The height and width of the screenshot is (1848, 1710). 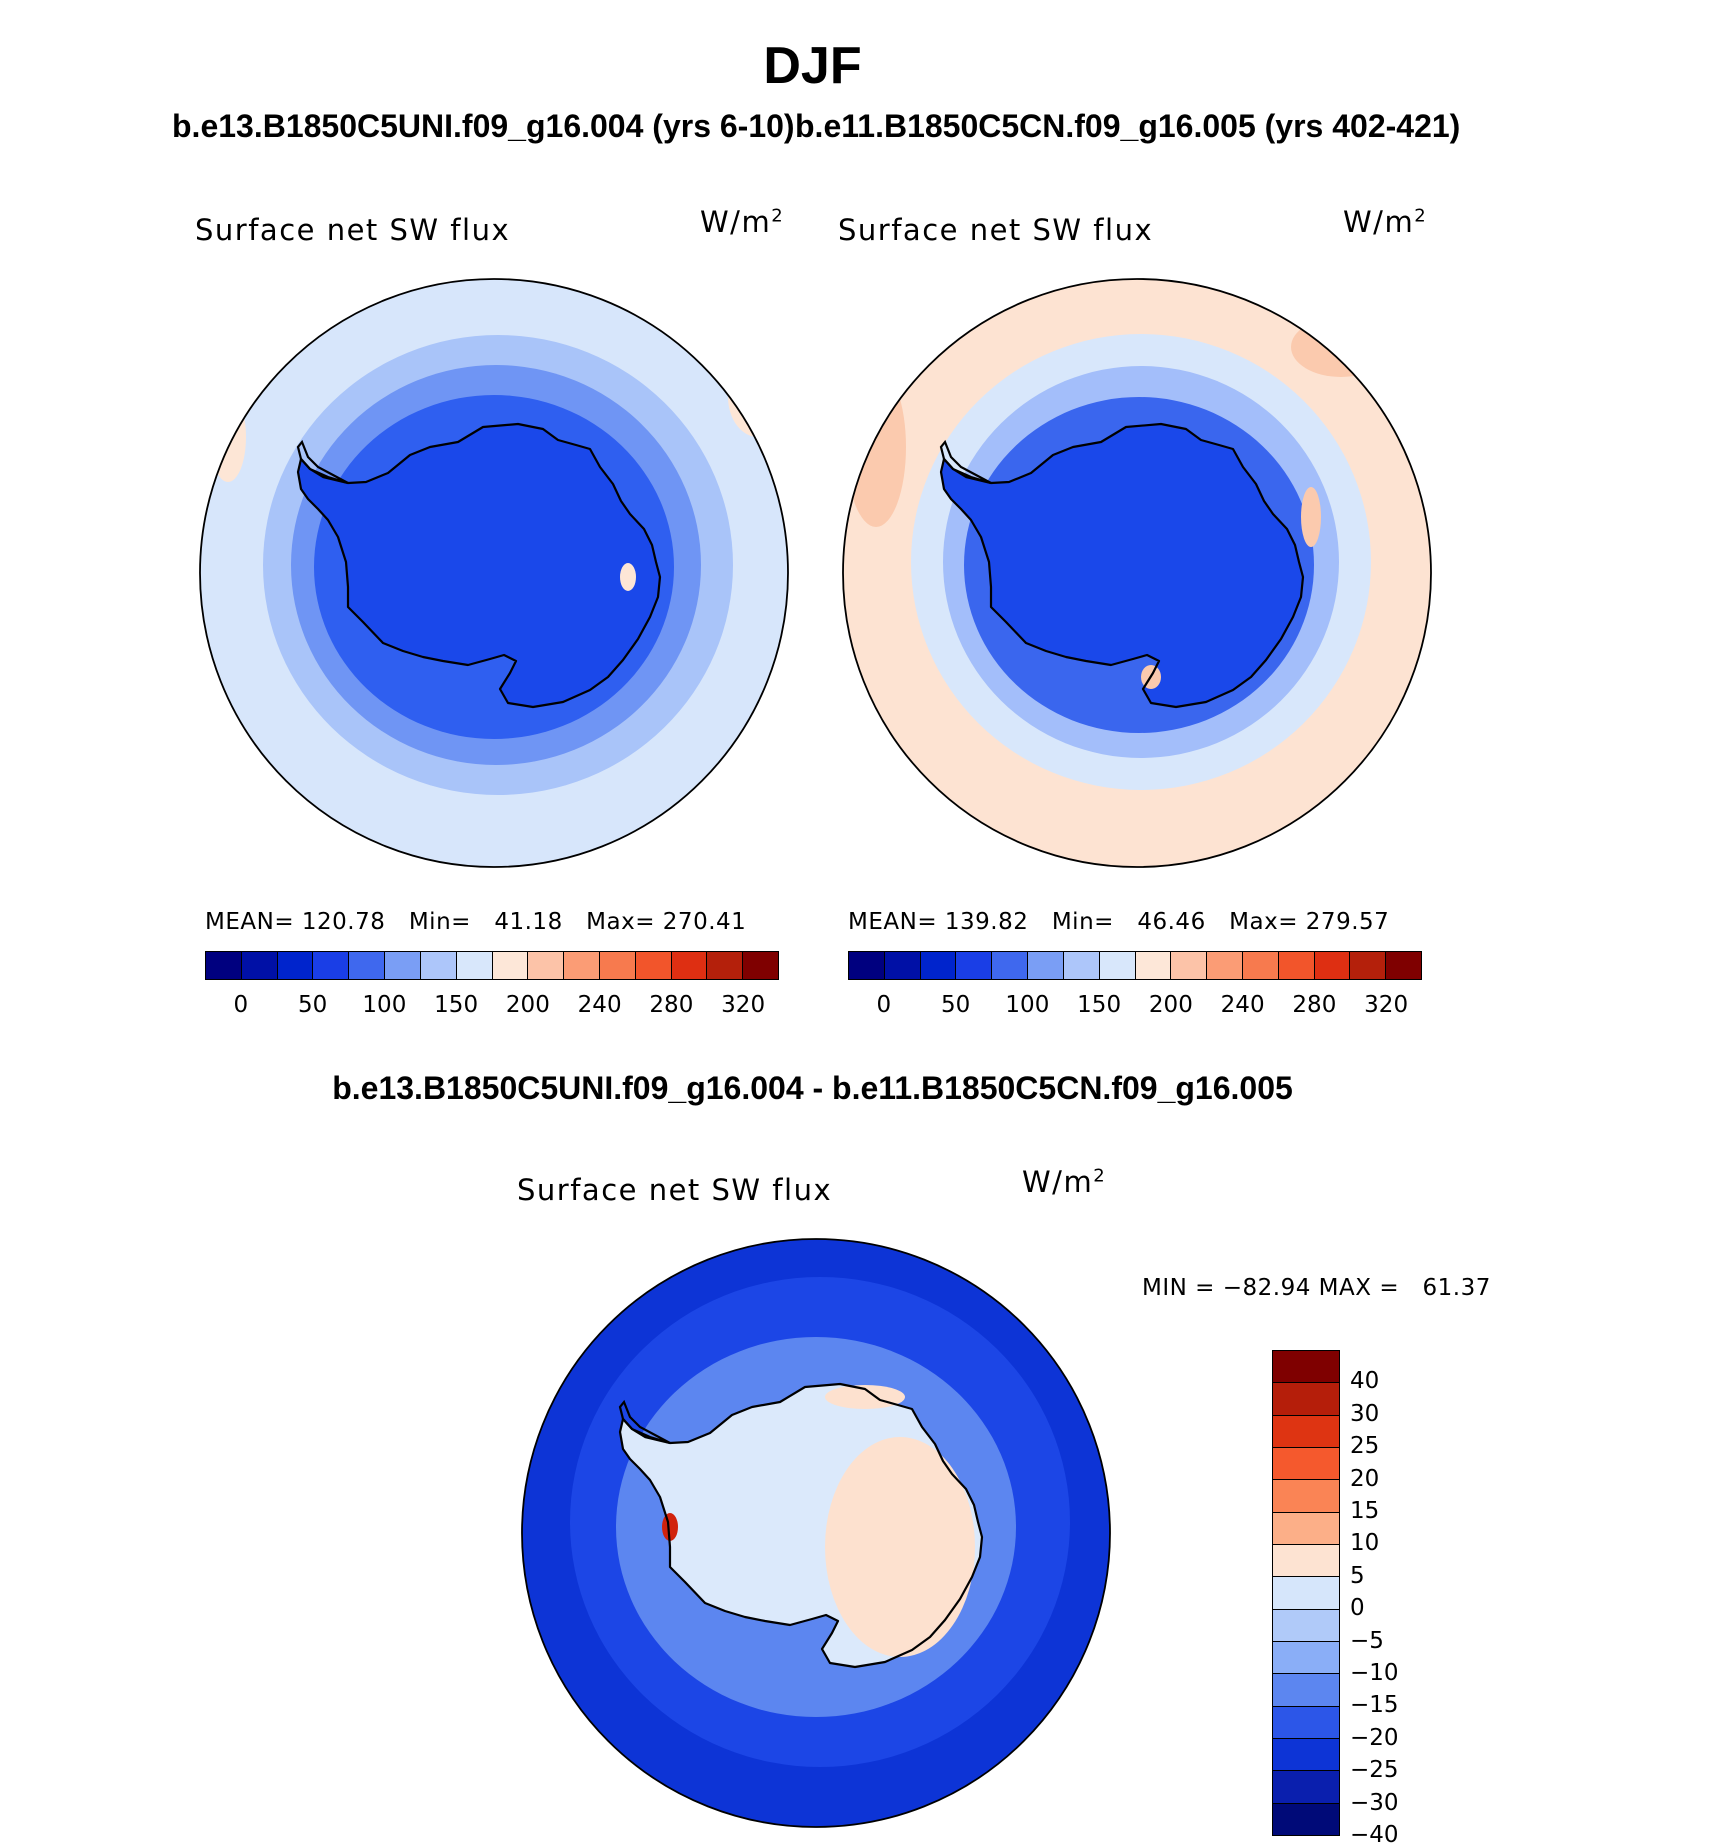 I want to click on panel2-max-value: 279.57, so click(x=1347, y=922).